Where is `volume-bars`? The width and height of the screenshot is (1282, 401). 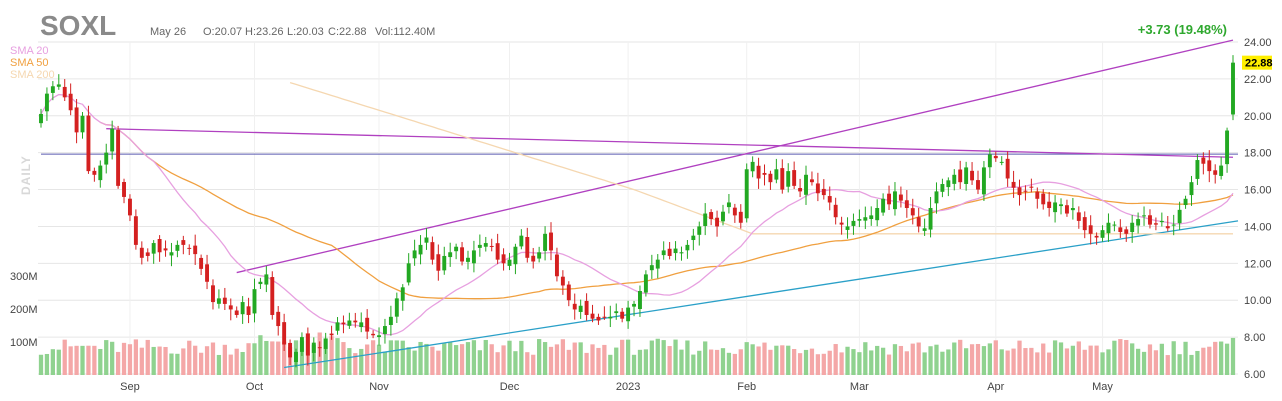 volume-bars is located at coordinates (637, 353).